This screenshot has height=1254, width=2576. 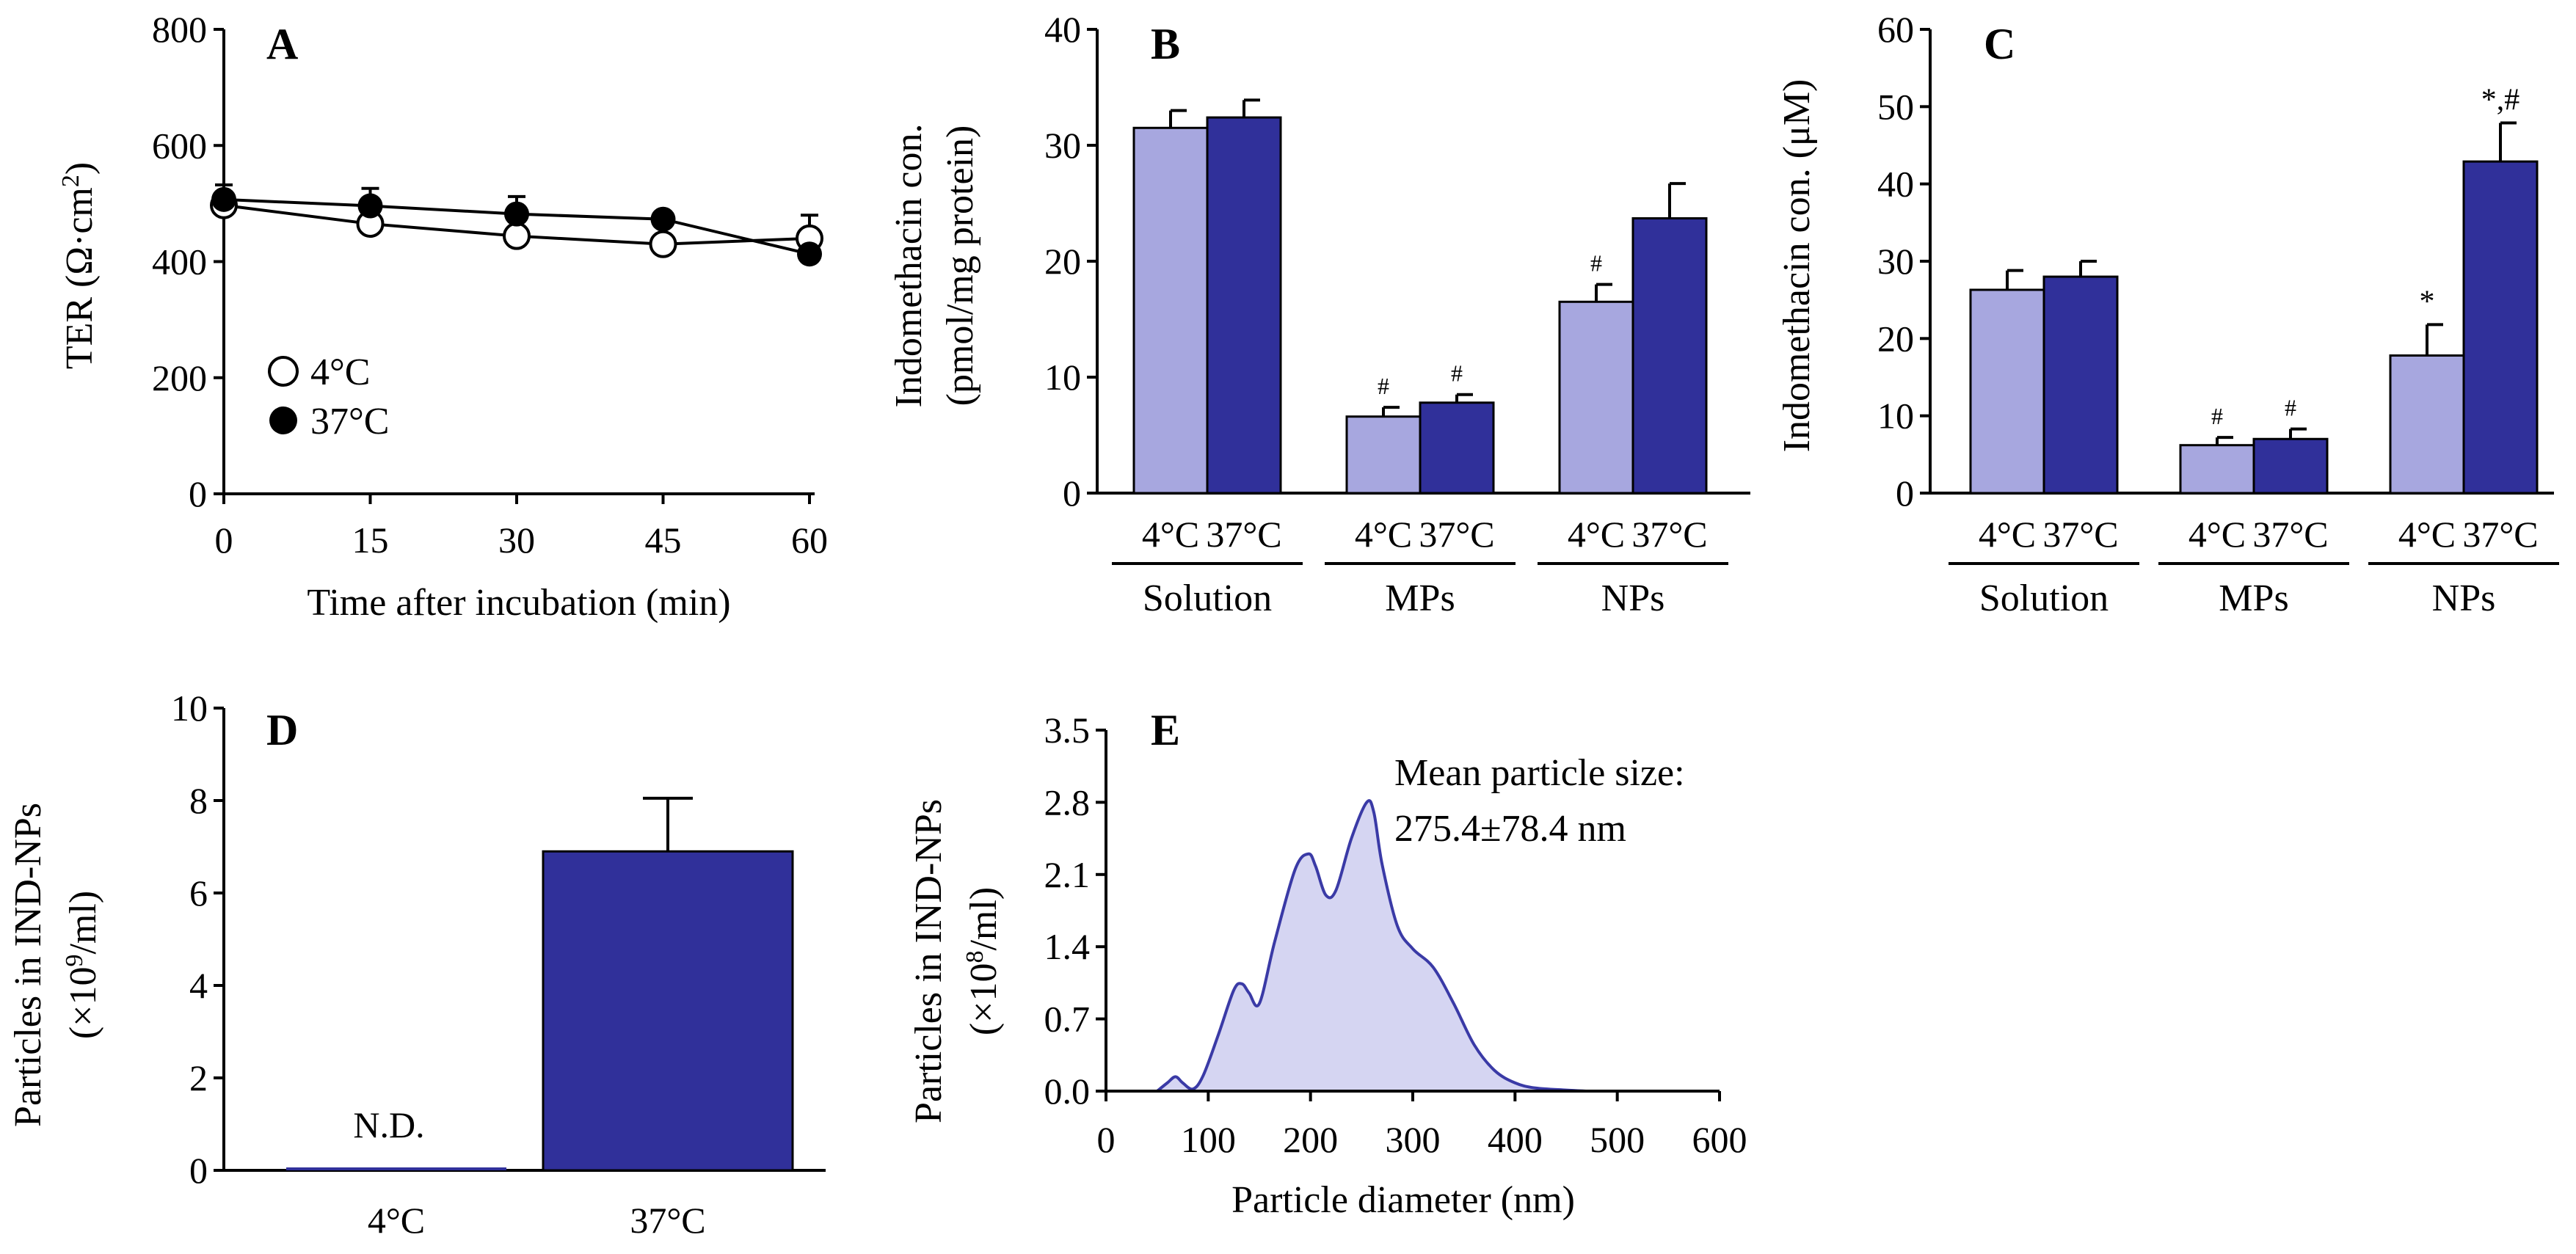 What do you see at coordinates (1905, 494) in the screenshot?
I see `c-plot-ytick-label: 0` at bounding box center [1905, 494].